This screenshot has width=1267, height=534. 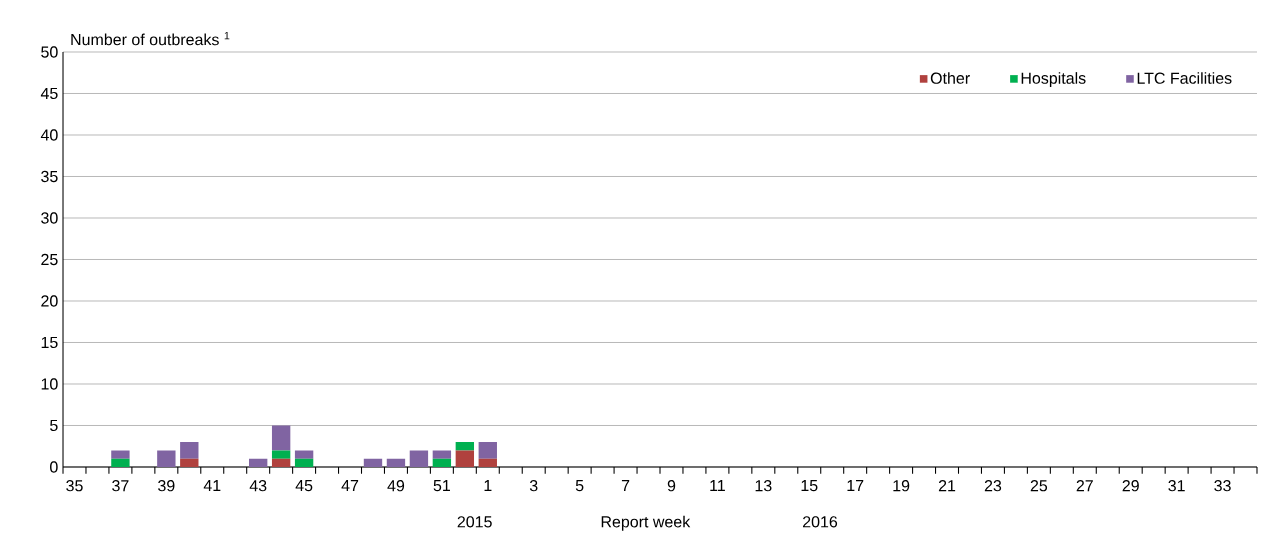 I want to click on y-tick-label: 40, so click(x=49, y=135).